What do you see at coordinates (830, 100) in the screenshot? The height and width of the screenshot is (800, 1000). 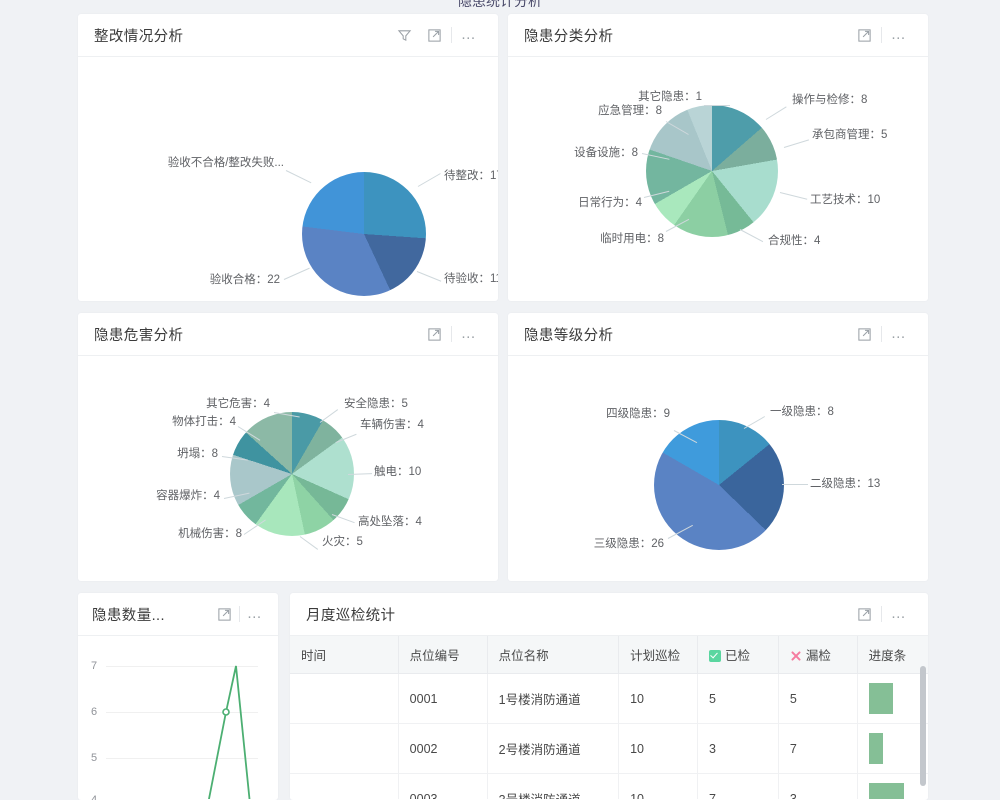 I see `pie-label: 操作与检修：8` at bounding box center [830, 100].